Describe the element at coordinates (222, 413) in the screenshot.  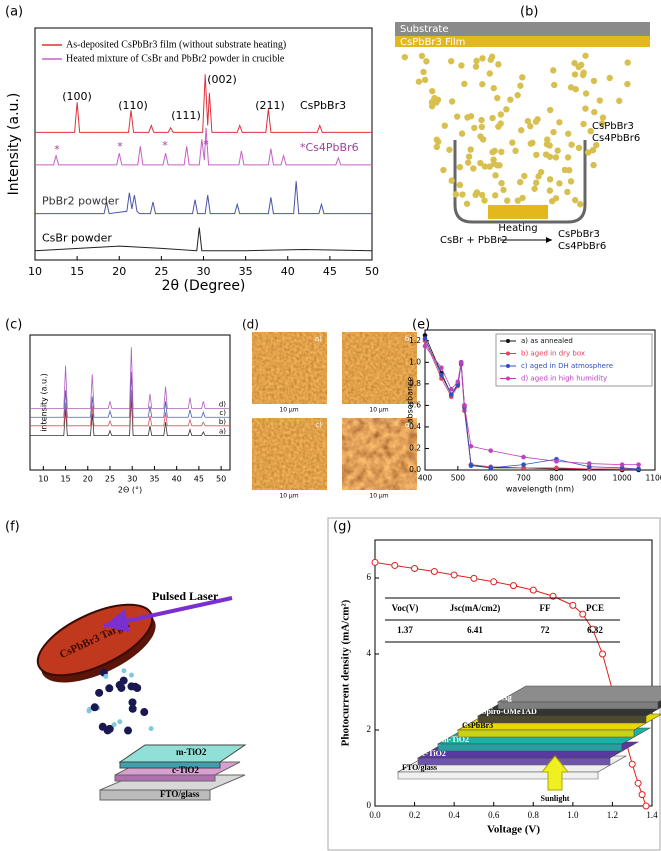
I see `series-label: c)` at that location.